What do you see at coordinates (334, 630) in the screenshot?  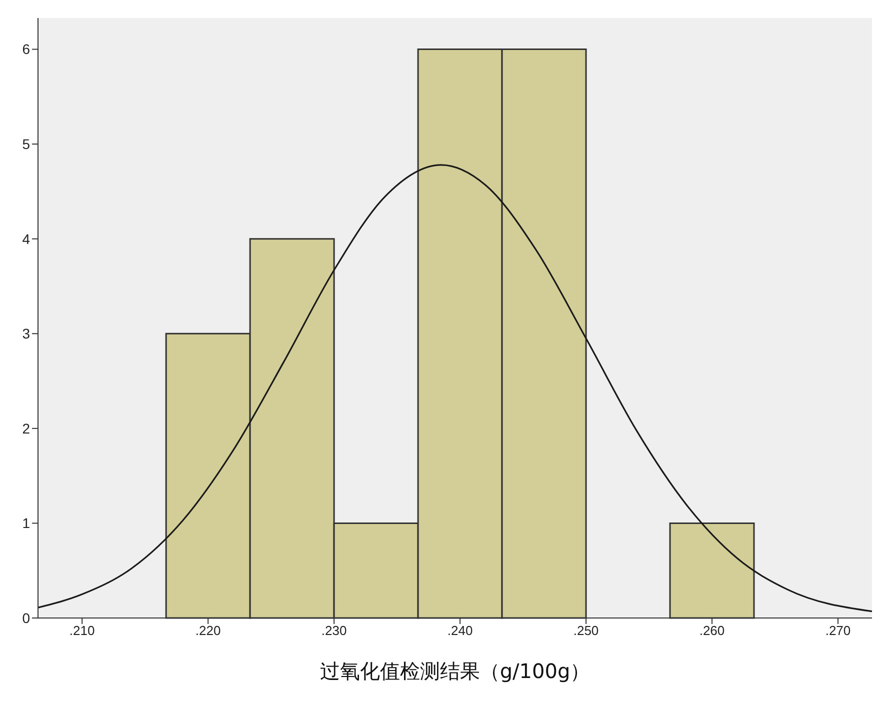 I see `x-tick-label: .230` at bounding box center [334, 630].